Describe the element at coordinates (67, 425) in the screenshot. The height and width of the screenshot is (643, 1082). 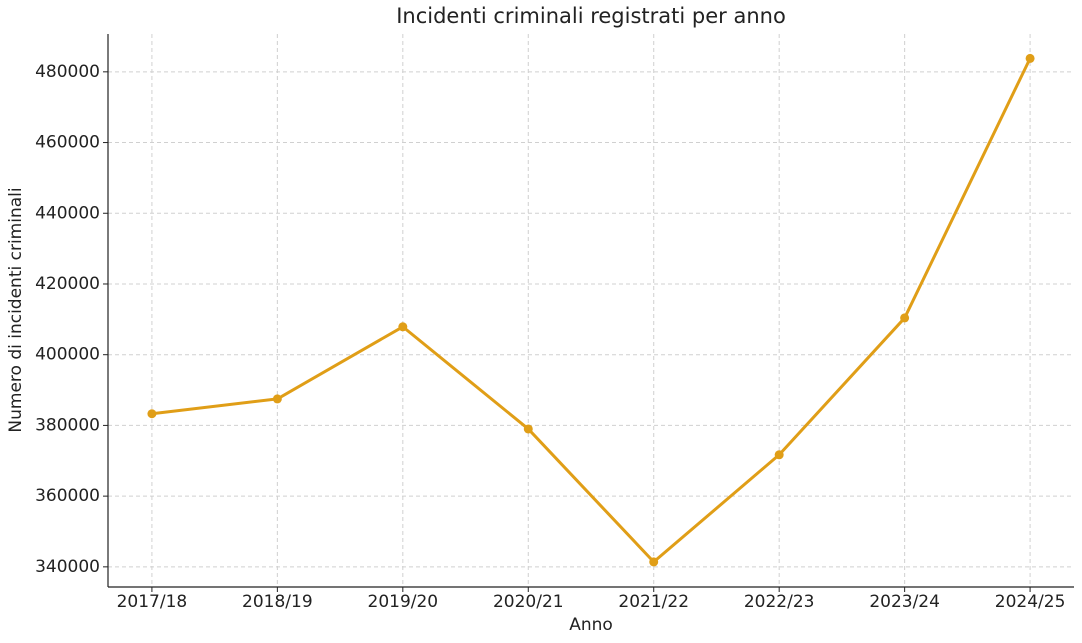
I see `y-tick-label: 380000` at that location.